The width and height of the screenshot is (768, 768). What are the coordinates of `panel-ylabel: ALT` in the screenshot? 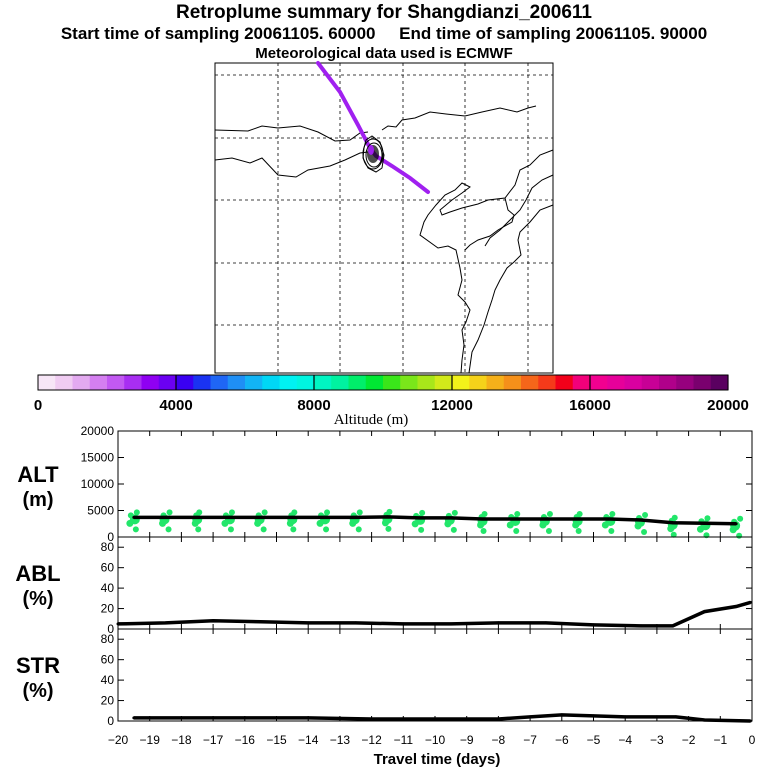 It's located at (38, 474).